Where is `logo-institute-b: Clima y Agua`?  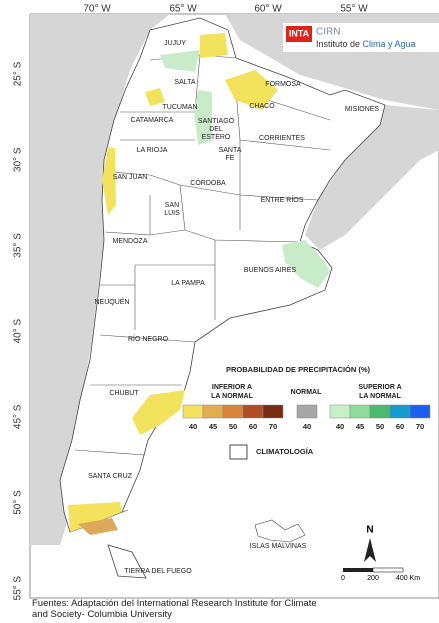
logo-institute-b: Clima y Agua is located at coordinates (389, 44).